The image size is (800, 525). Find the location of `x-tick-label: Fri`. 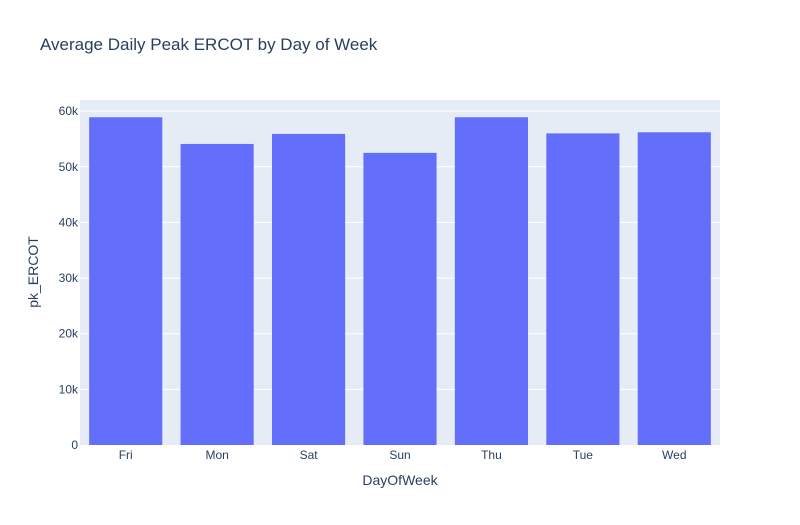

x-tick-label: Fri is located at coordinates (126, 455).